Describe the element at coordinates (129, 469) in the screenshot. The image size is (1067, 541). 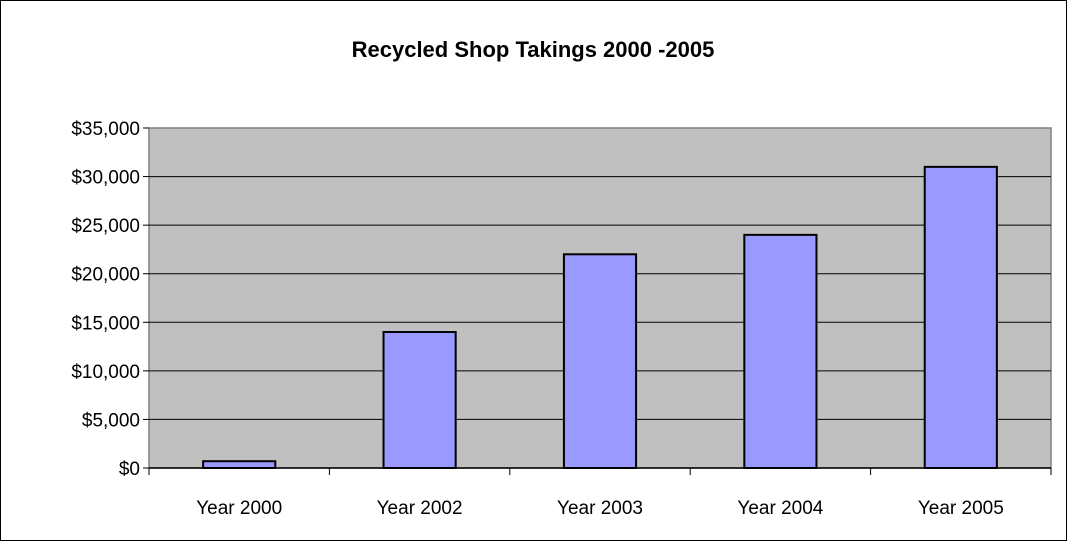
I see `y-tick-label: $0` at that location.